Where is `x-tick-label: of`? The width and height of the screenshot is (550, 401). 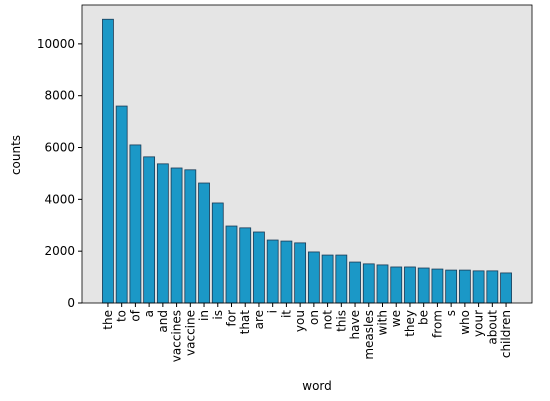 x-tick-label: of is located at coordinates (135, 315).